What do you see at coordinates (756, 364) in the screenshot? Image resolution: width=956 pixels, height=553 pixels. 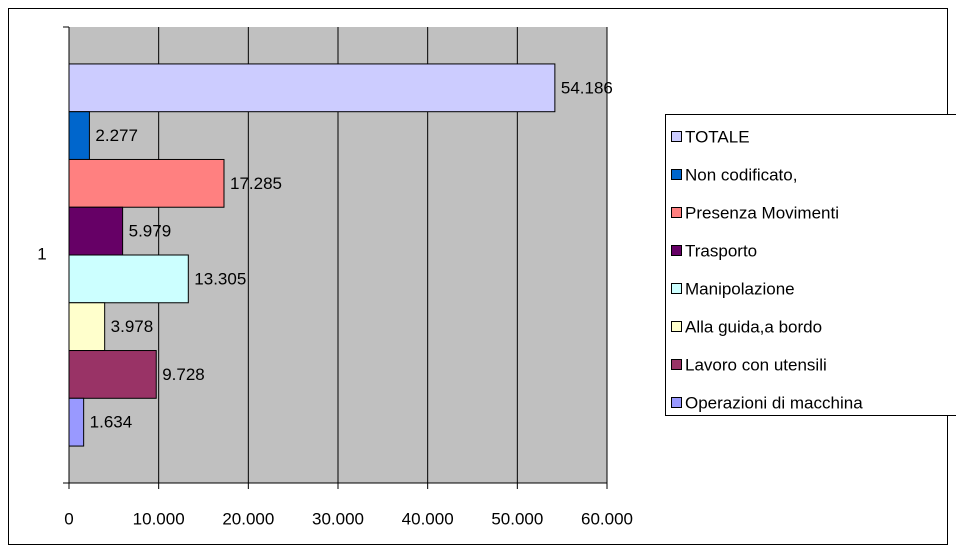 I see `legend-label: Lavoro con utensili` at bounding box center [756, 364].